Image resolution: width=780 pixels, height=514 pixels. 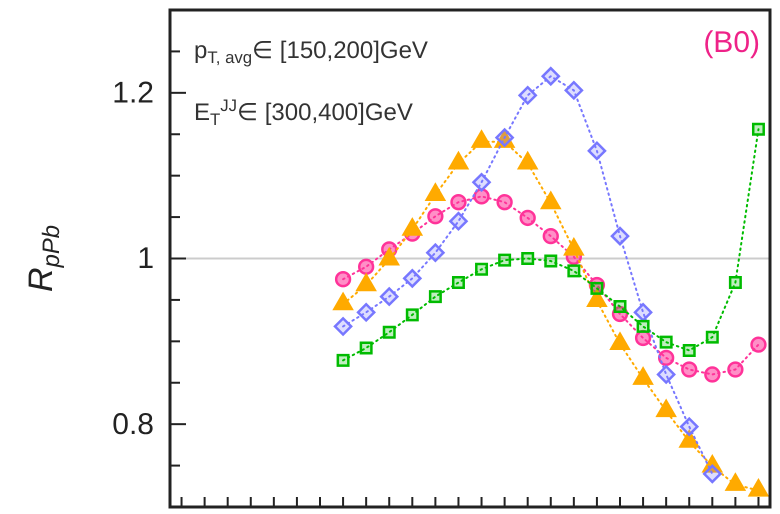 What do you see at coordinates (311, 52) in the screenshot?
I see `annotation: p$_{T, avg}$∈ [150,200]GeV` at bounding box center [311, 52].